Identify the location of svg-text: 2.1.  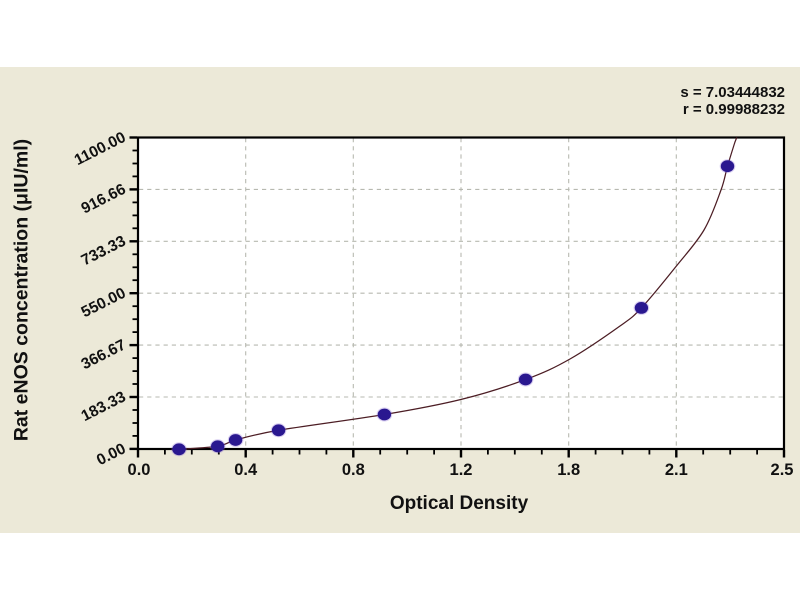
(676, 470).